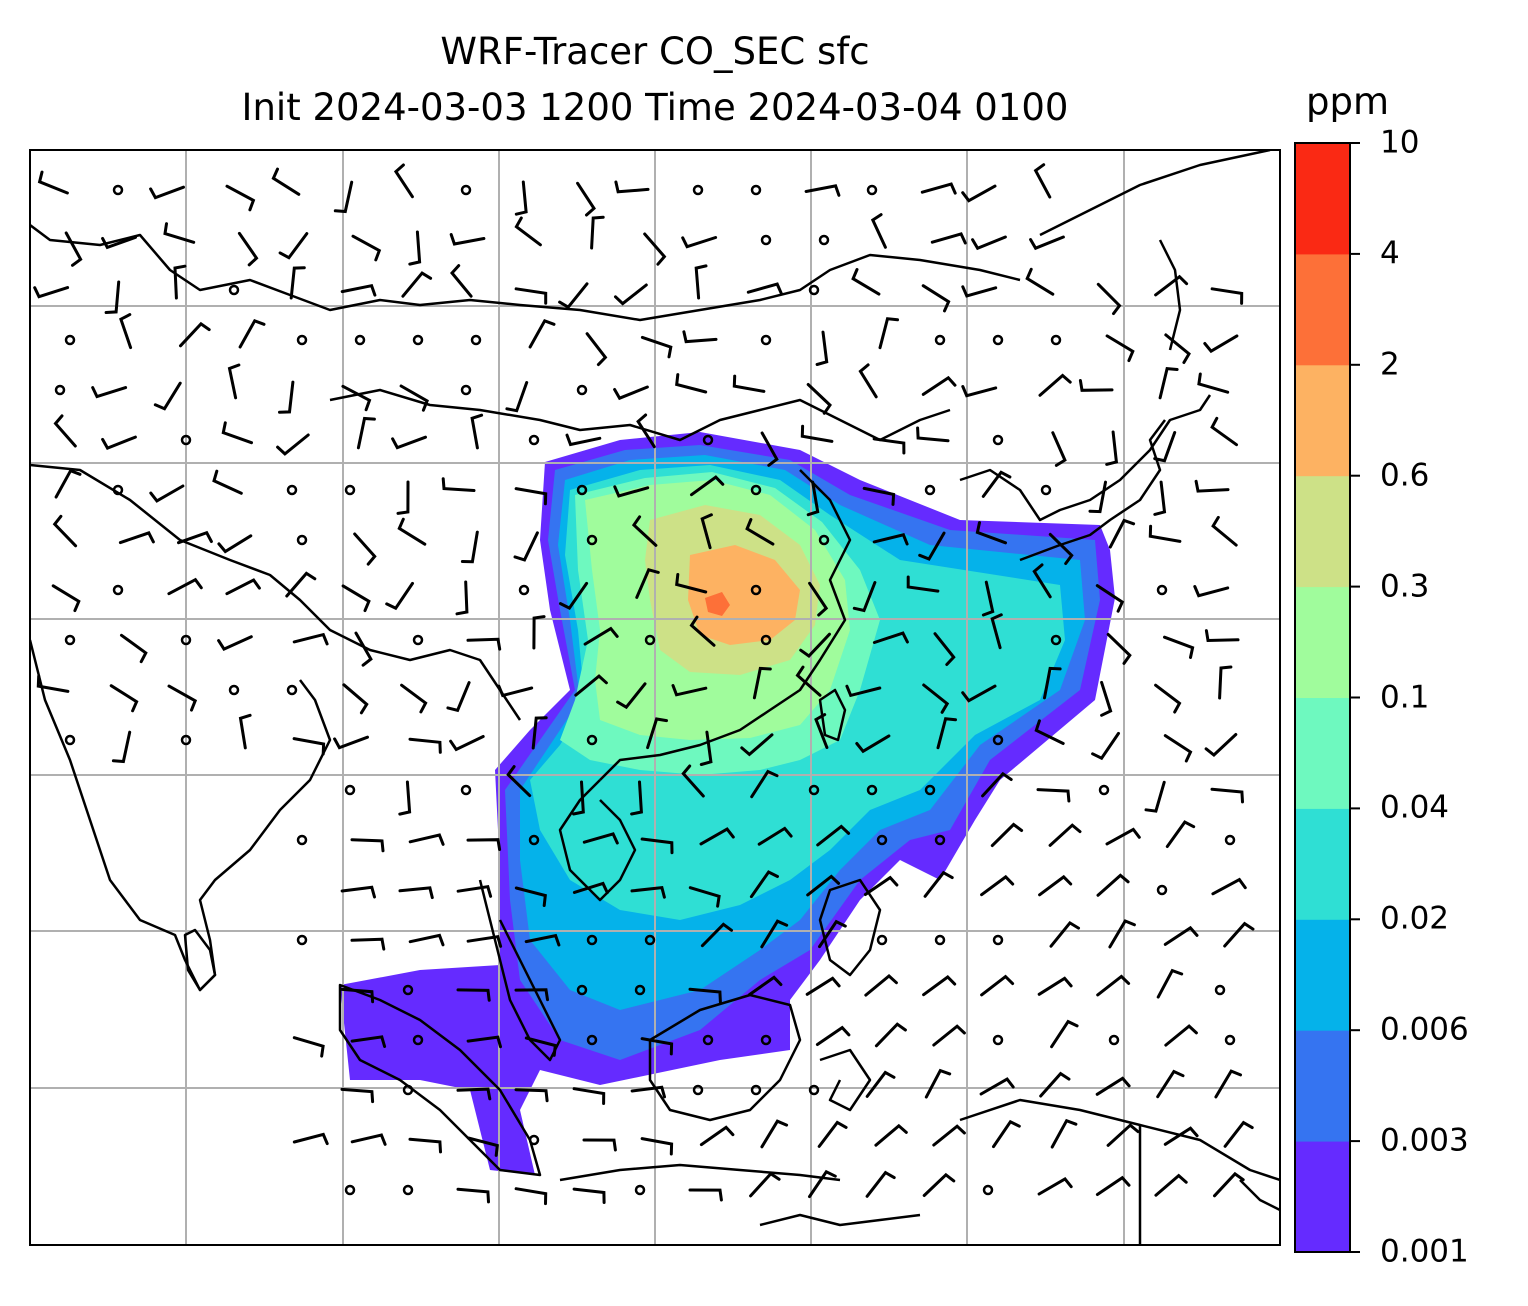 The width and height of the screenshot is (1528, 1306). What do you see at coordinates (1155, 193) in the screenshot?
I see `north-coast` at bounding box center [1155, 193].